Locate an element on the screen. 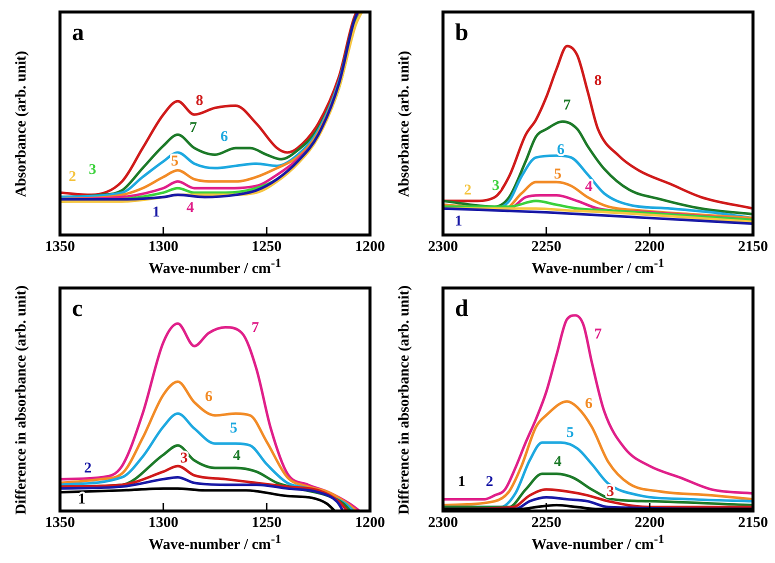  chart-title: d is located at coordinates (462, 309).